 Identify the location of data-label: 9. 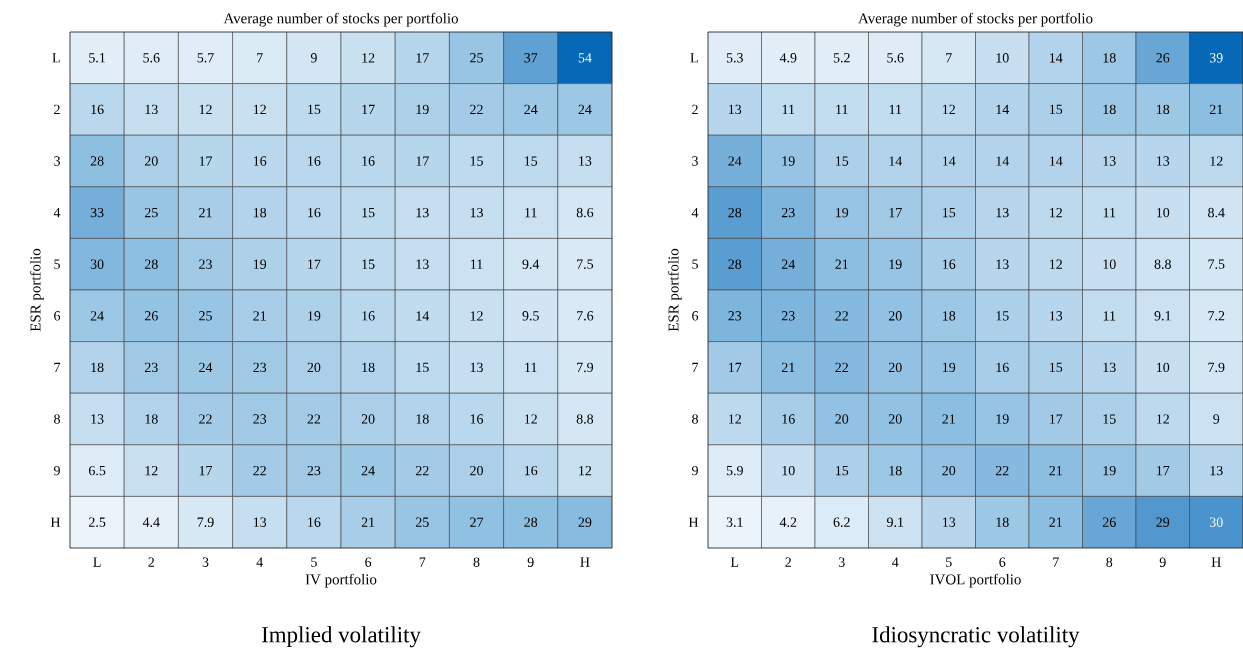
(313, 58).